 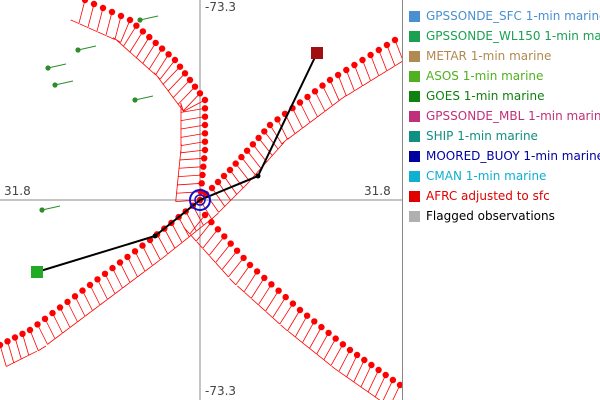 I want to click on legend-item: GPSSONDE_SFC 1-min marine, so click(x=504, y=16).